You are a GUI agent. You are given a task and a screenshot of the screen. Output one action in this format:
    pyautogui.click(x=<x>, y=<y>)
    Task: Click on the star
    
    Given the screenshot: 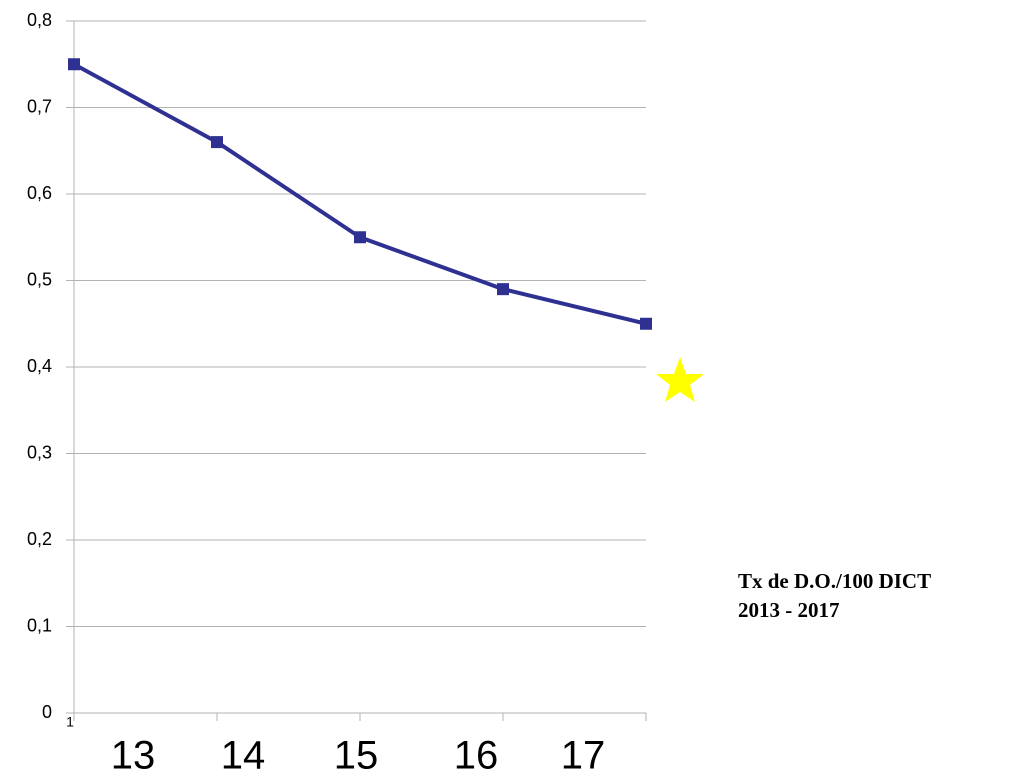 What is the action you would take?
    pyautogui.click(x=680, y=379)
    